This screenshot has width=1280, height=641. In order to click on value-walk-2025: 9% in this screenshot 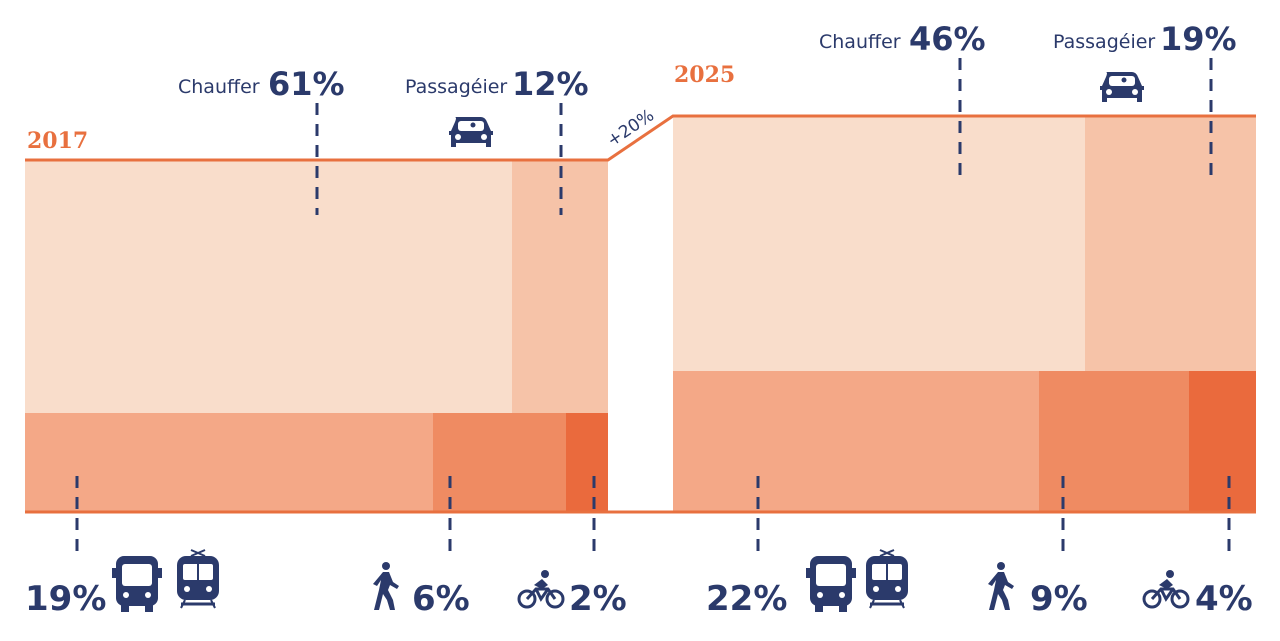, I will do `click(1059, 599)`.